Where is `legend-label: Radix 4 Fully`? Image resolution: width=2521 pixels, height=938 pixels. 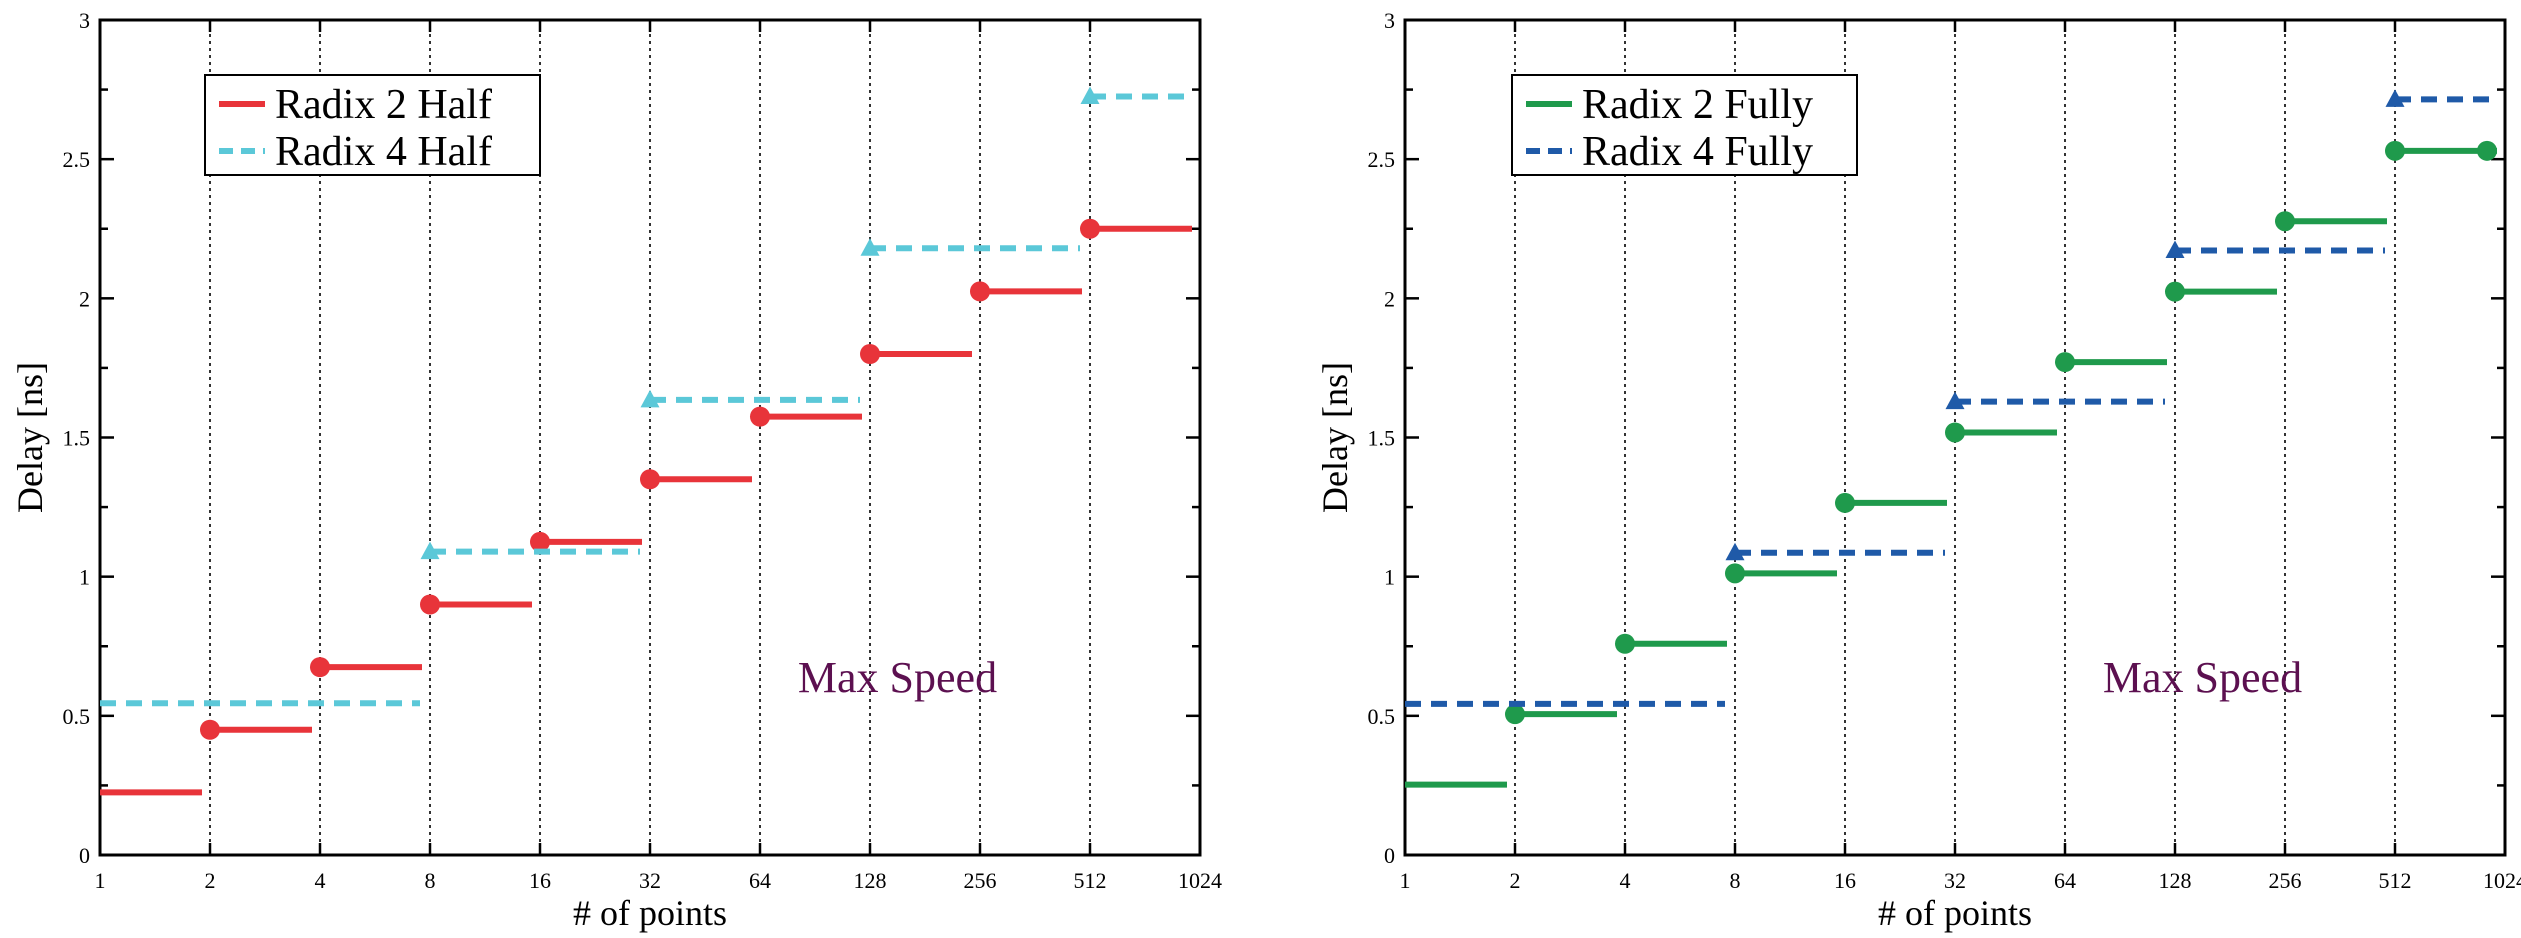 legend-label: Radix 4 Fully is located at coordinates (1697, 152).